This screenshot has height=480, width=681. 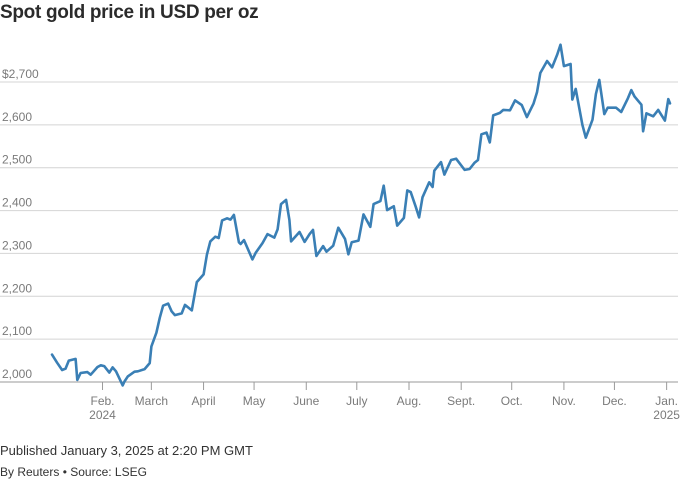 What do you see at coordinates (17, 374) in the screenshot?
I see `y-tick-label: 2,000` at bounding box center [17, 374].